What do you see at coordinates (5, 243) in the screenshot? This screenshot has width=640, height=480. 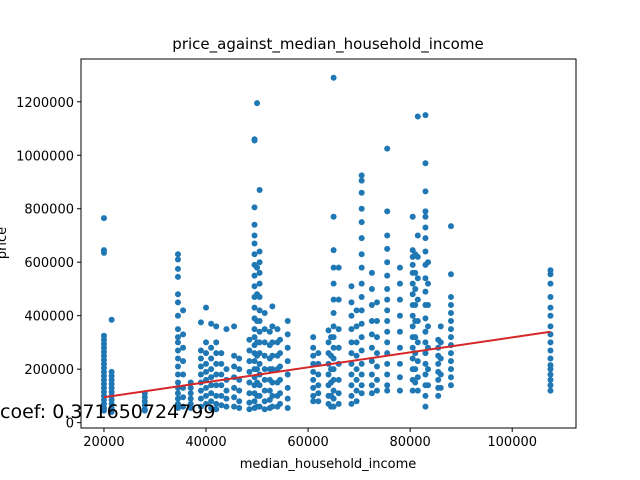 I see `y-axis-label: price` at bounding box center [5, 243].